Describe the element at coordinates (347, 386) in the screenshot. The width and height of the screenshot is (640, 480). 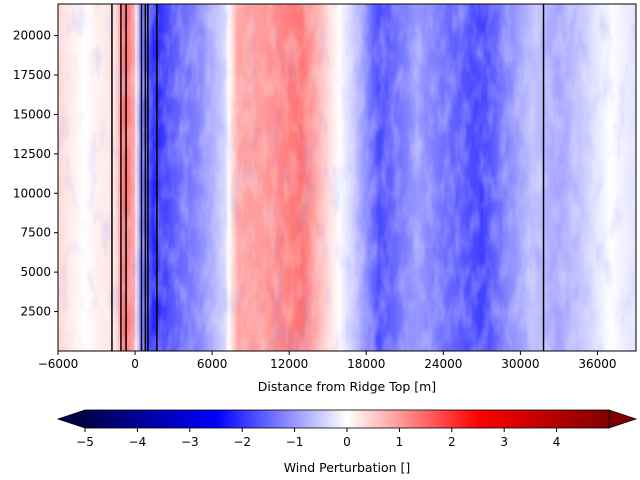
I see `x-axis-label: Distance from Ridge Top [m]` at that location.